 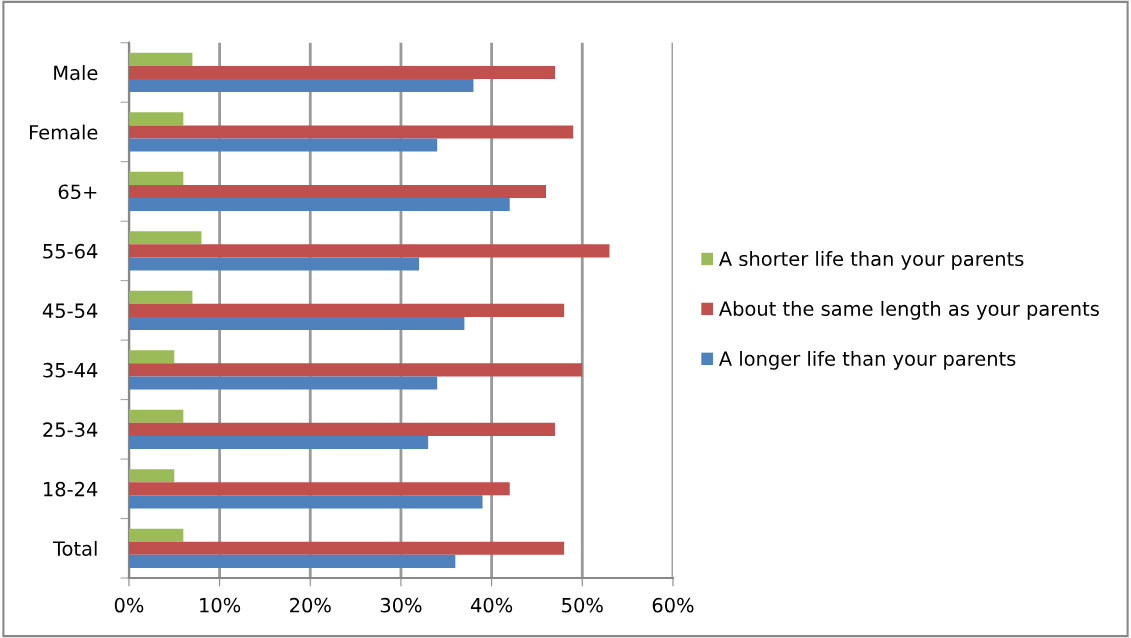 What do you see at coordinates (673, 605) in the screenshot?
I see `x-tick-label: 60%` at bounding box center [673, 605].